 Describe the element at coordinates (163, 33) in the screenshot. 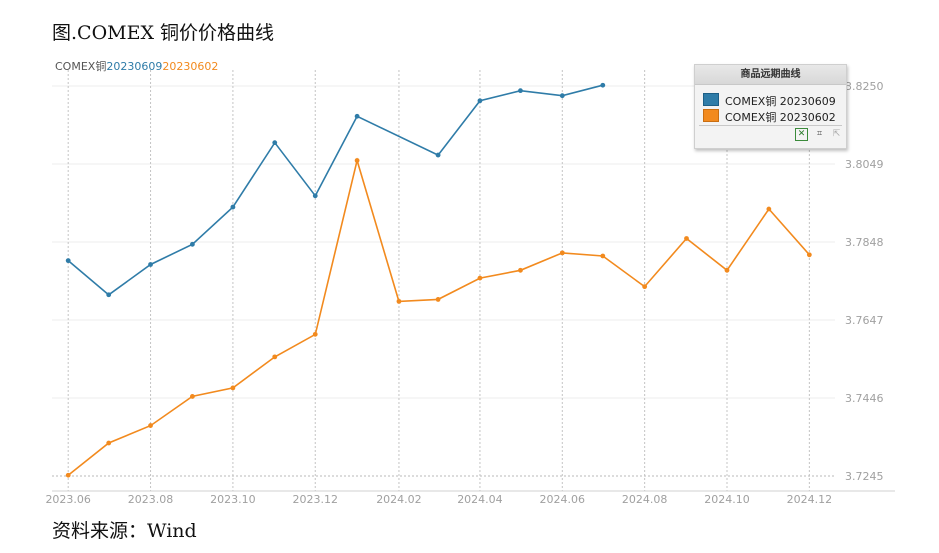

I see `figure-title: 图.COMEX 铜价价格曲线` at that location.